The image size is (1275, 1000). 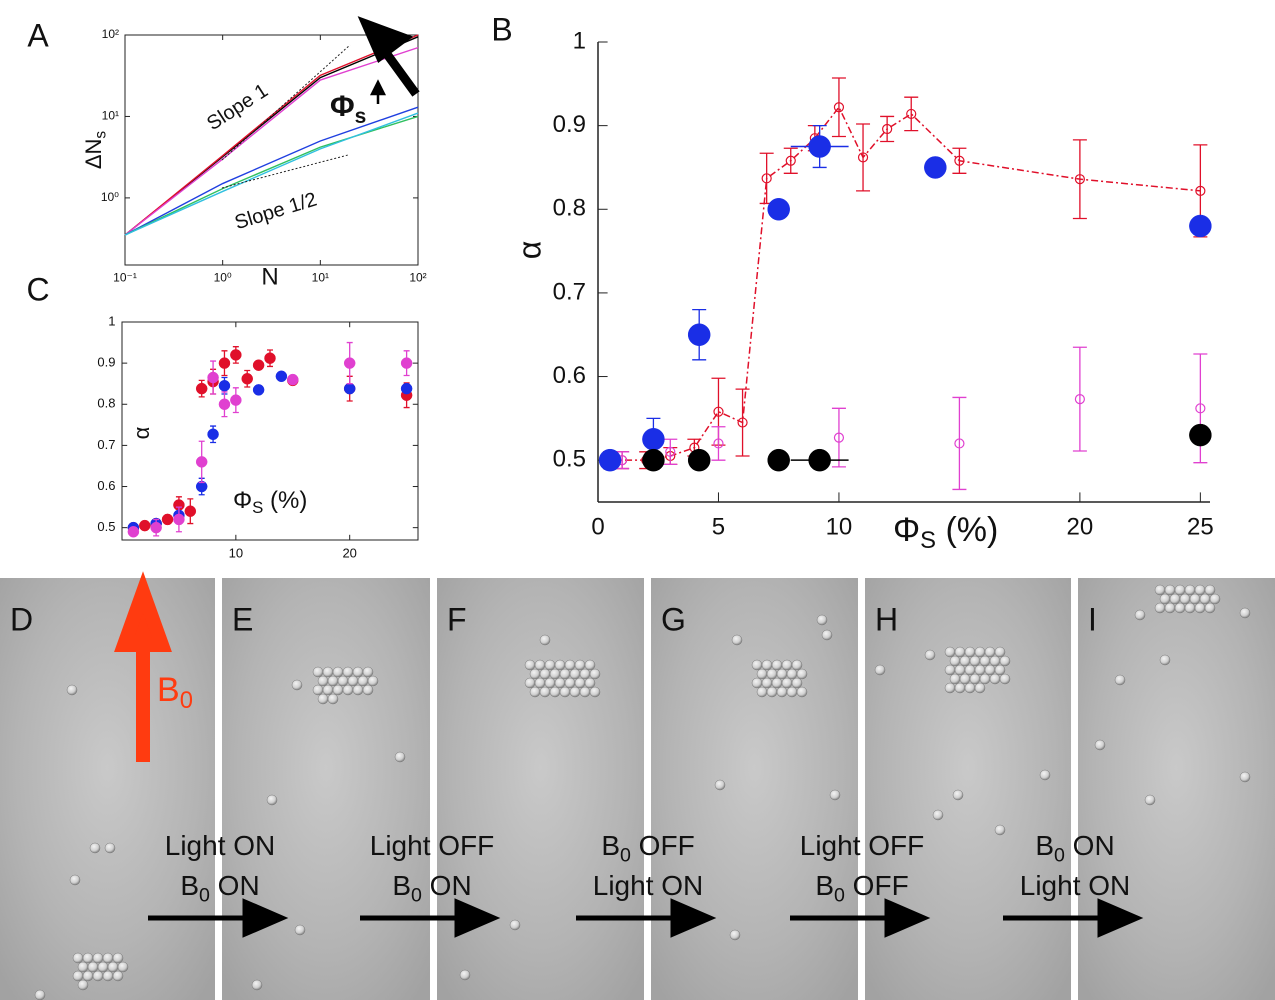 What do you see at coordinates (270, 431) in the screenshot?
I see `plot-frame` at bounding box center [270, 431].